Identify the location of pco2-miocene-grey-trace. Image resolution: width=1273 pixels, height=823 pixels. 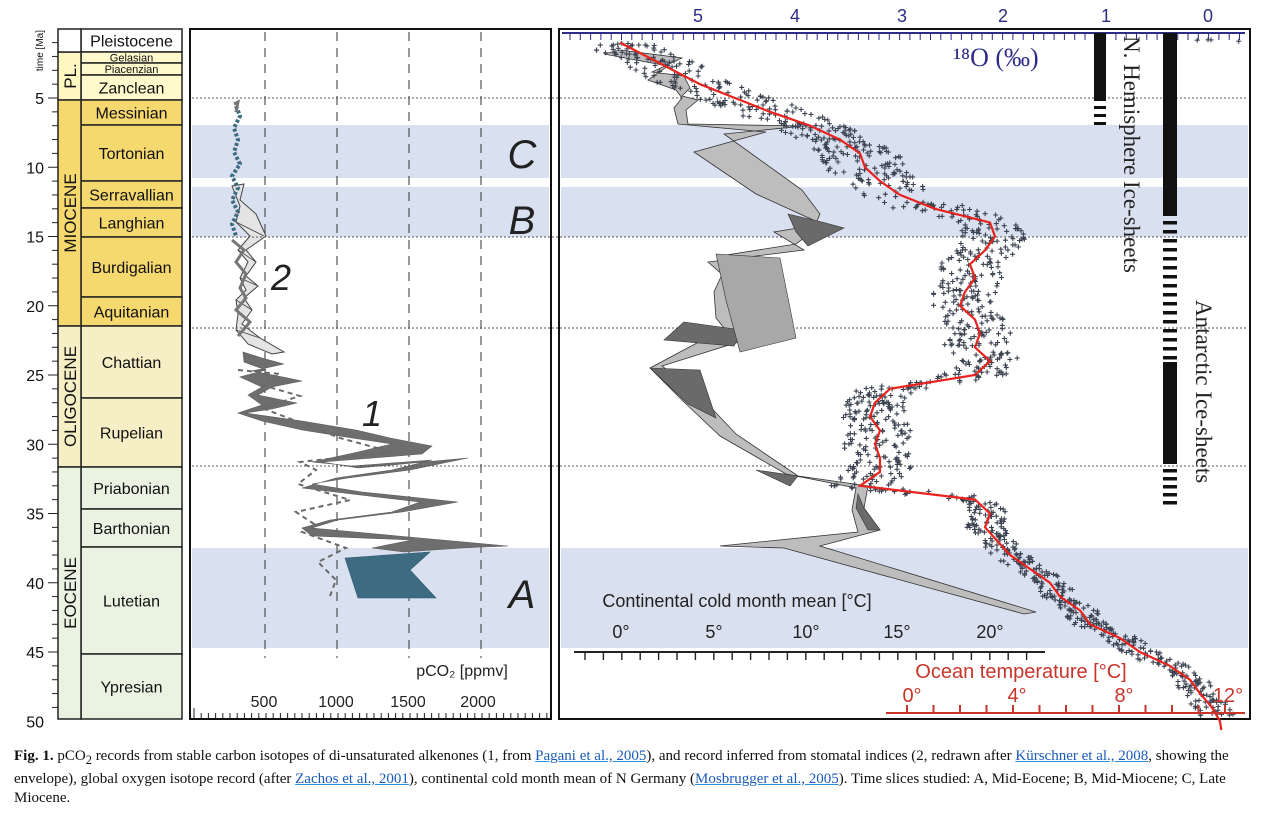
(242, 218).